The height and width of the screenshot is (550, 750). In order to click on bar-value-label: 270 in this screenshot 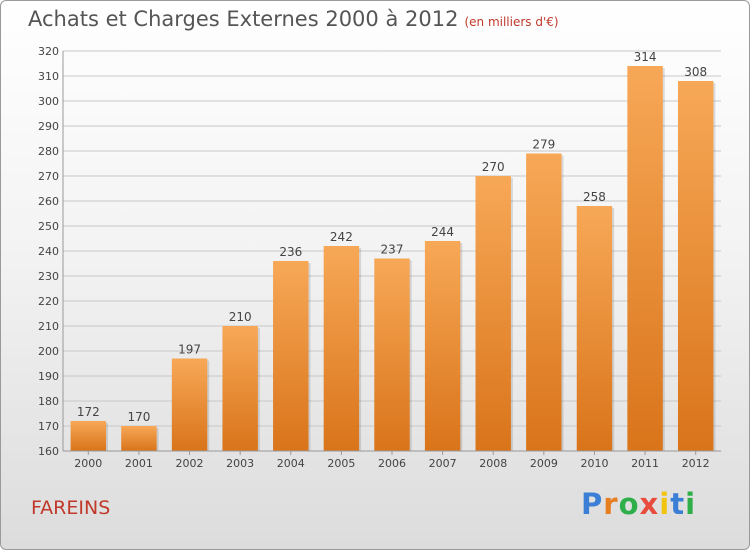, I will do `click(493, 167)`.